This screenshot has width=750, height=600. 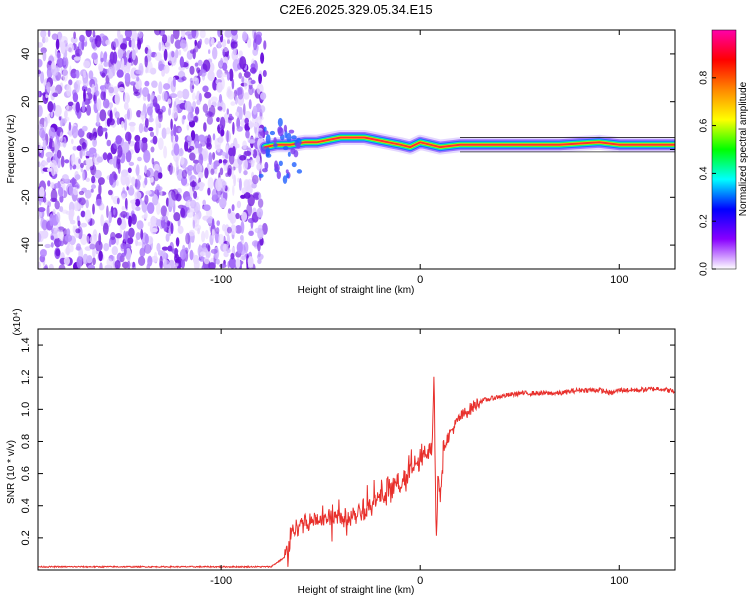 I want to click on colorbar-tick-label: 0.0, so click(x=704, y=269).